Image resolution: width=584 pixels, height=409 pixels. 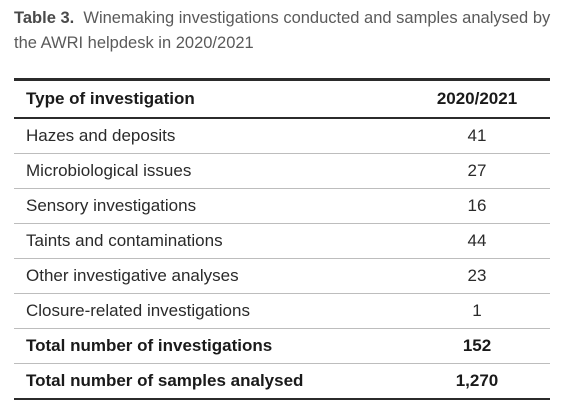 What do you see at coordinates (282, 136) in the screenshot?
I see `table-row: Hazes and deposits 41` at bounding box center [282, 136].